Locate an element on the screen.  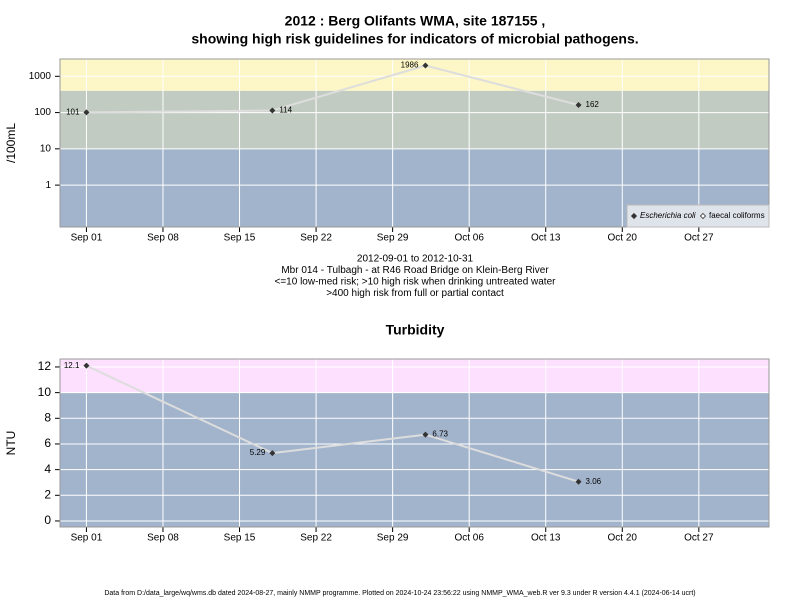
legend-box is located at coordinates (698, 216).